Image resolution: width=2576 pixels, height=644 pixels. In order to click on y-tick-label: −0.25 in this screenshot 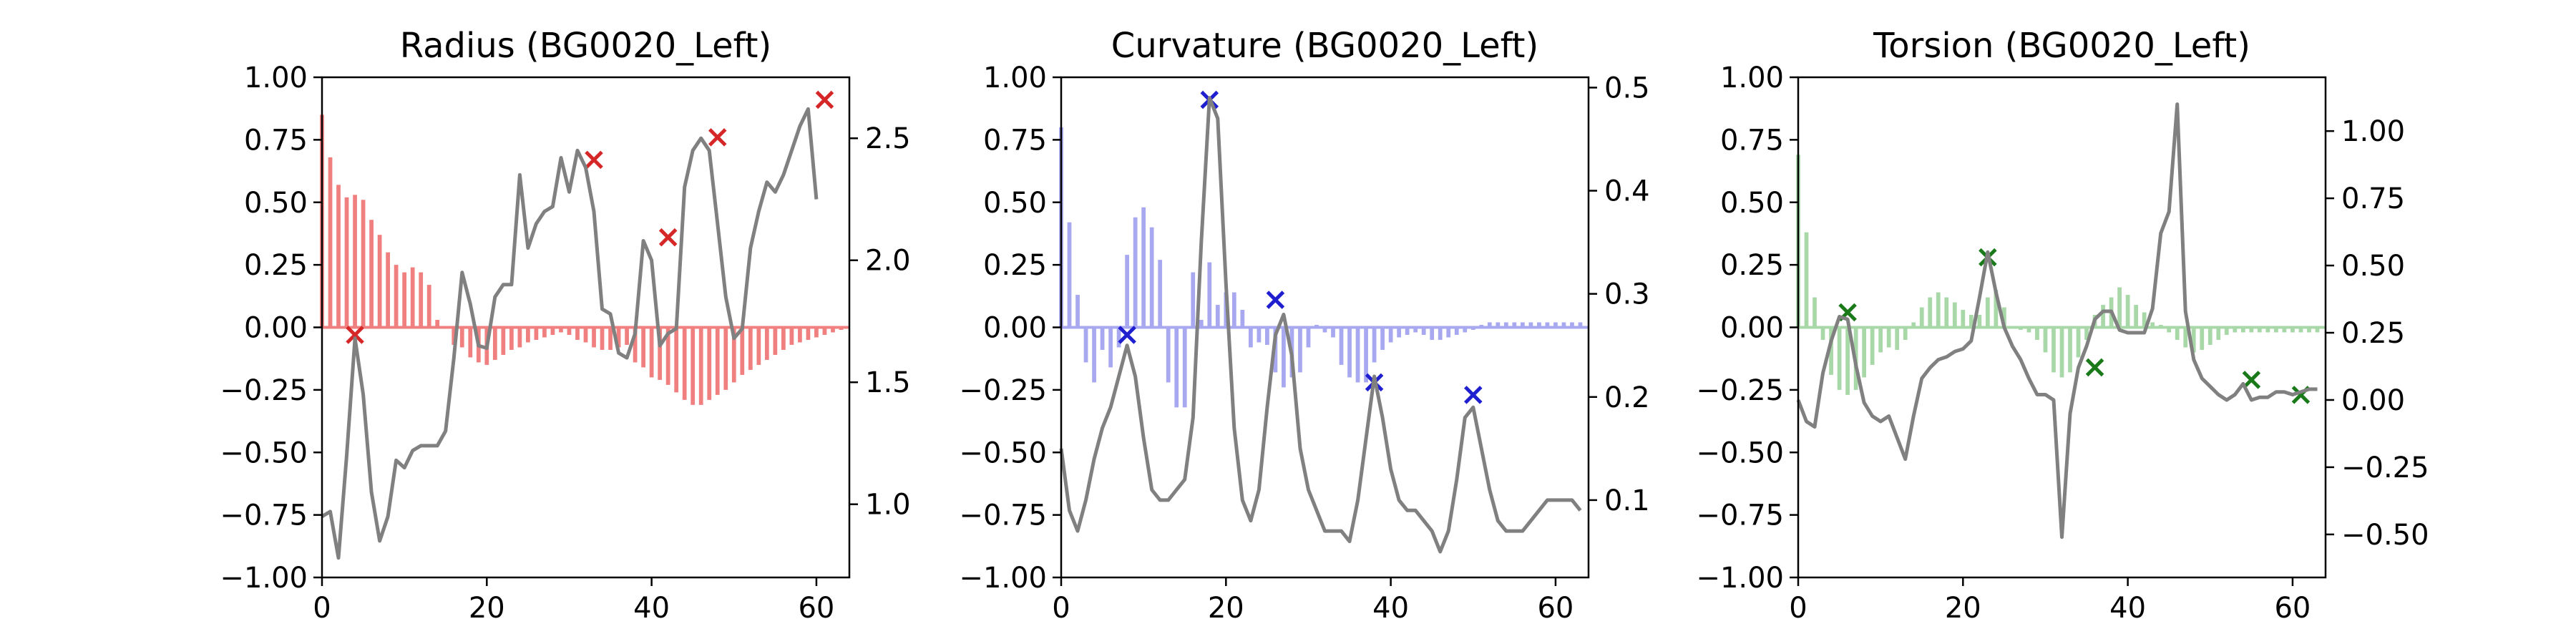, I will do `click(1003, 390)`.